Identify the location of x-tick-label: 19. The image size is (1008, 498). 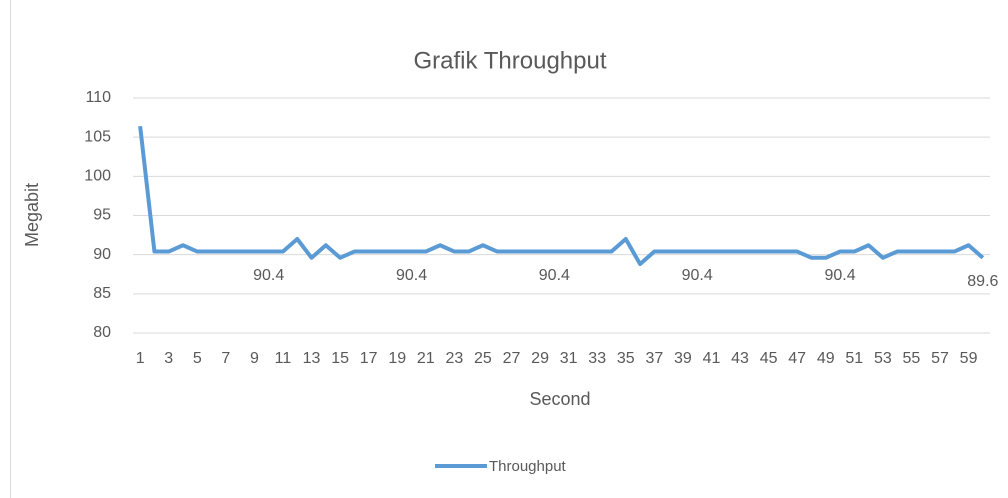
(397, 358).